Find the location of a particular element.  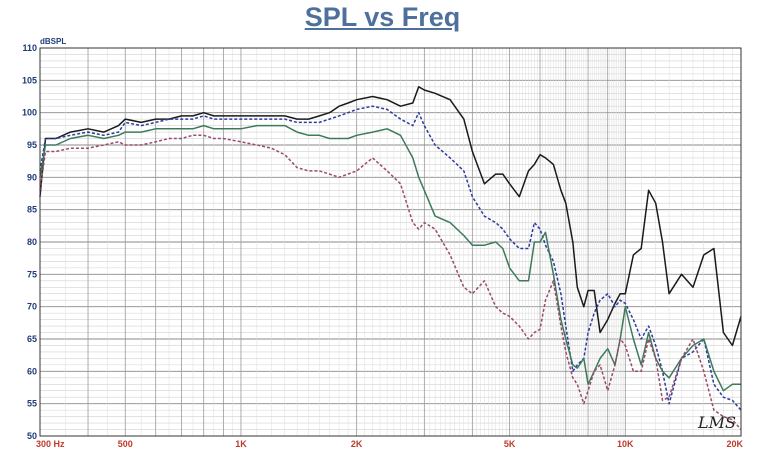

y-tick-label: 90 is located at coordinates (32, 177).